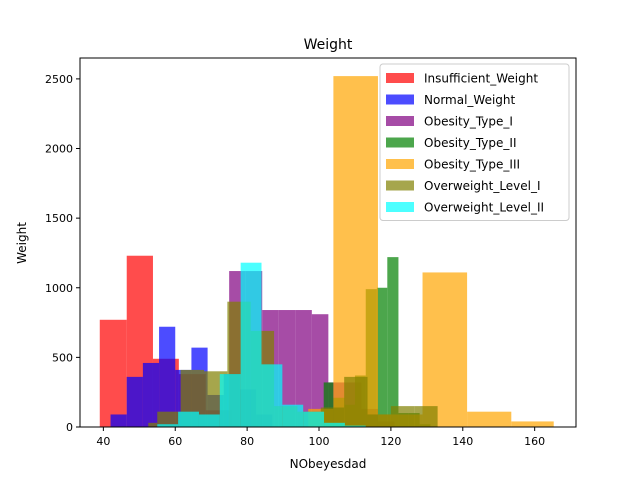  Describe the element at coordinates (59, 79) in the screenshot. I see `y-tick-label: 2500` at that location.